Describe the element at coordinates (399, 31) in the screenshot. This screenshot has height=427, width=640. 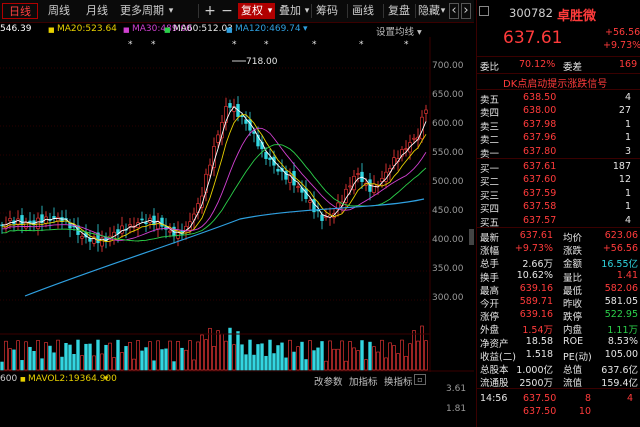
I see `ma-settings-button: 设置均线 ▾` at that location.